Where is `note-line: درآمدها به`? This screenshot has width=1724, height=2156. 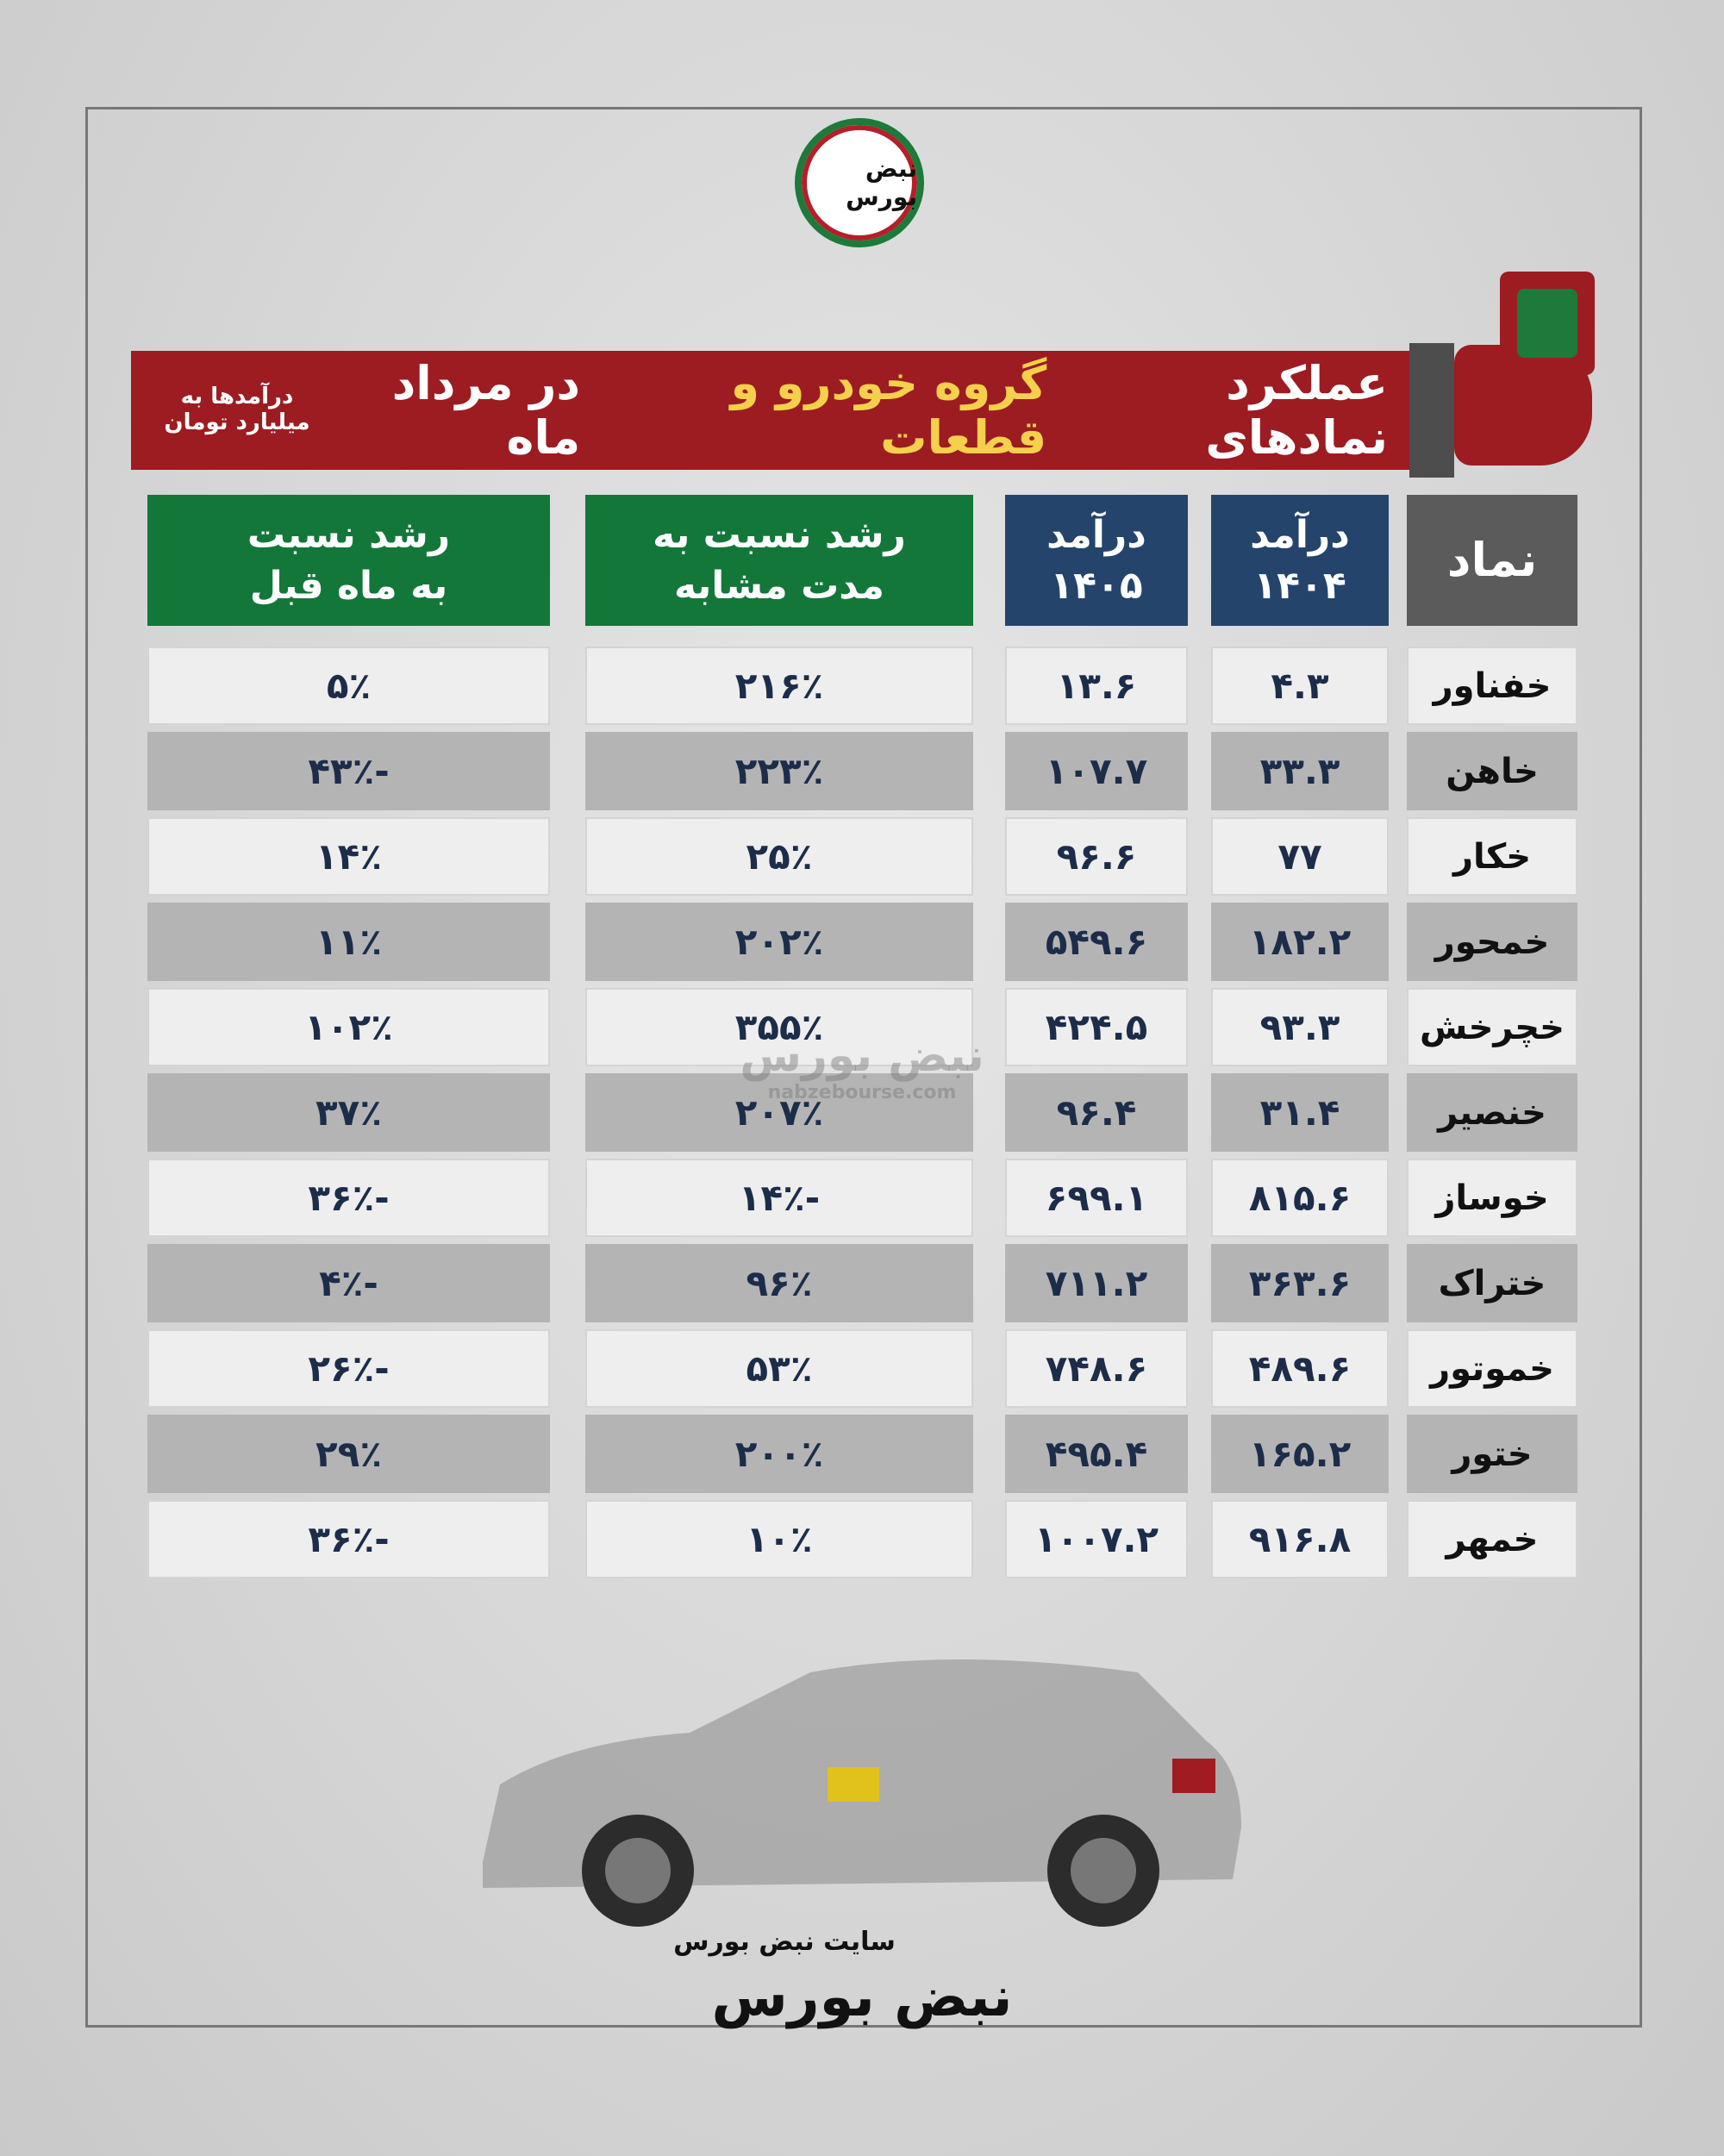
note-line: درآمدها به is located at coordinates (237, 396).